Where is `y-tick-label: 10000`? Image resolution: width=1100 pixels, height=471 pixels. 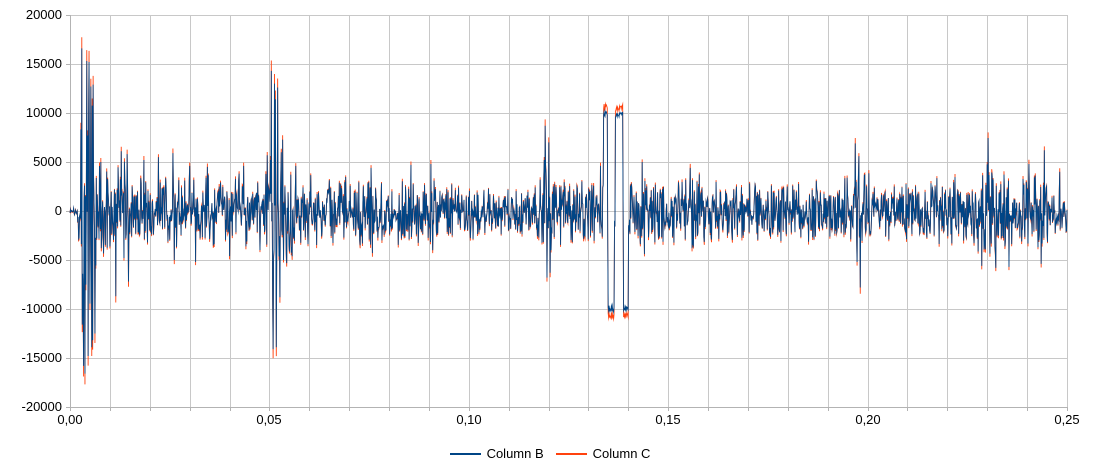
y-tick-label: 10000 is located at coordinates (43, 112).